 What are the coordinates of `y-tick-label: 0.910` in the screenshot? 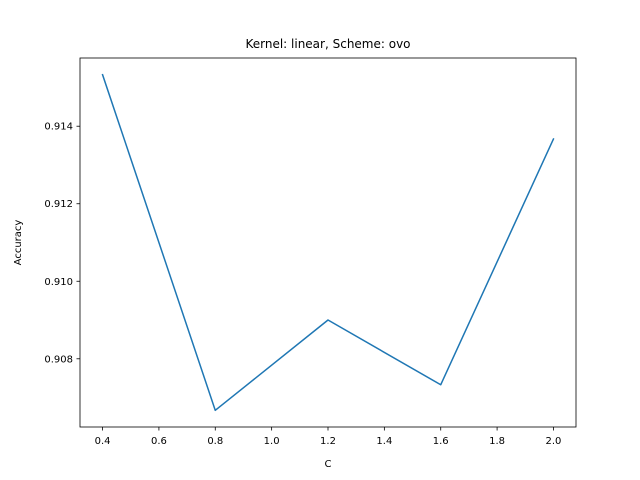 It's located at (58, 282).